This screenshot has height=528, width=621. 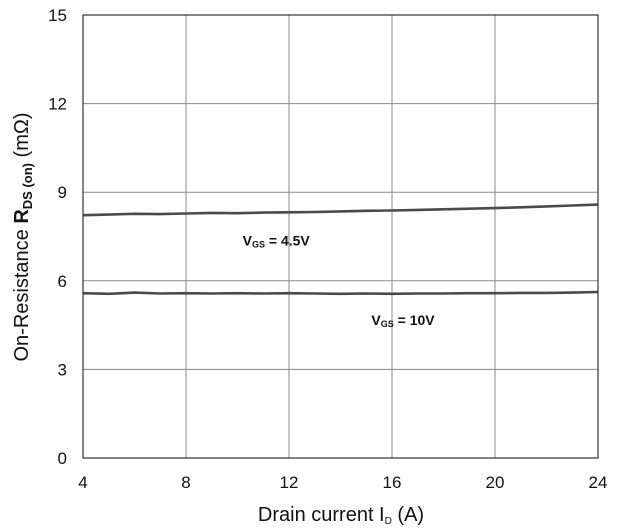 I want to click on annotation-1: VGS = 4.5V, so click(x=277, y=240).